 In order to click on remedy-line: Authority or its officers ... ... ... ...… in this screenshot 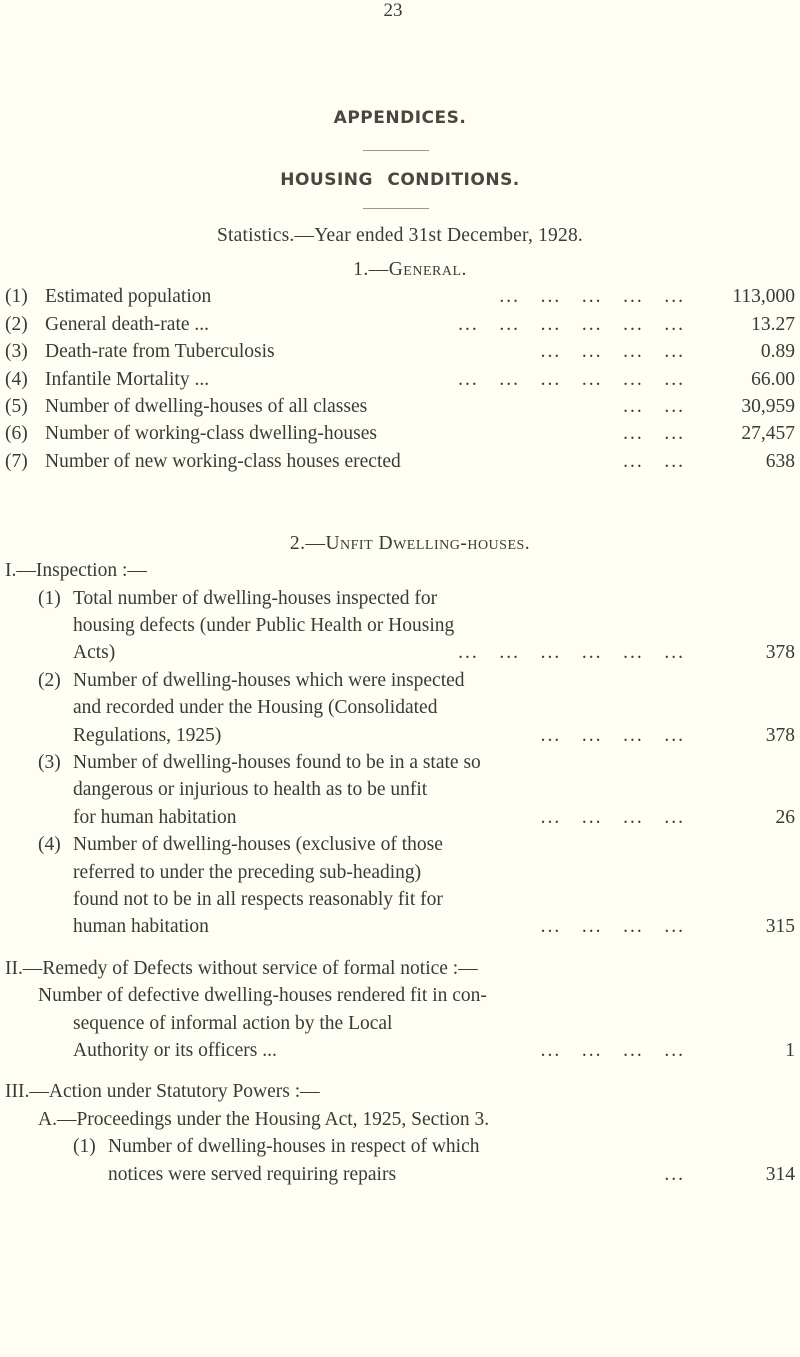, I will do `click(400, 1050)`.